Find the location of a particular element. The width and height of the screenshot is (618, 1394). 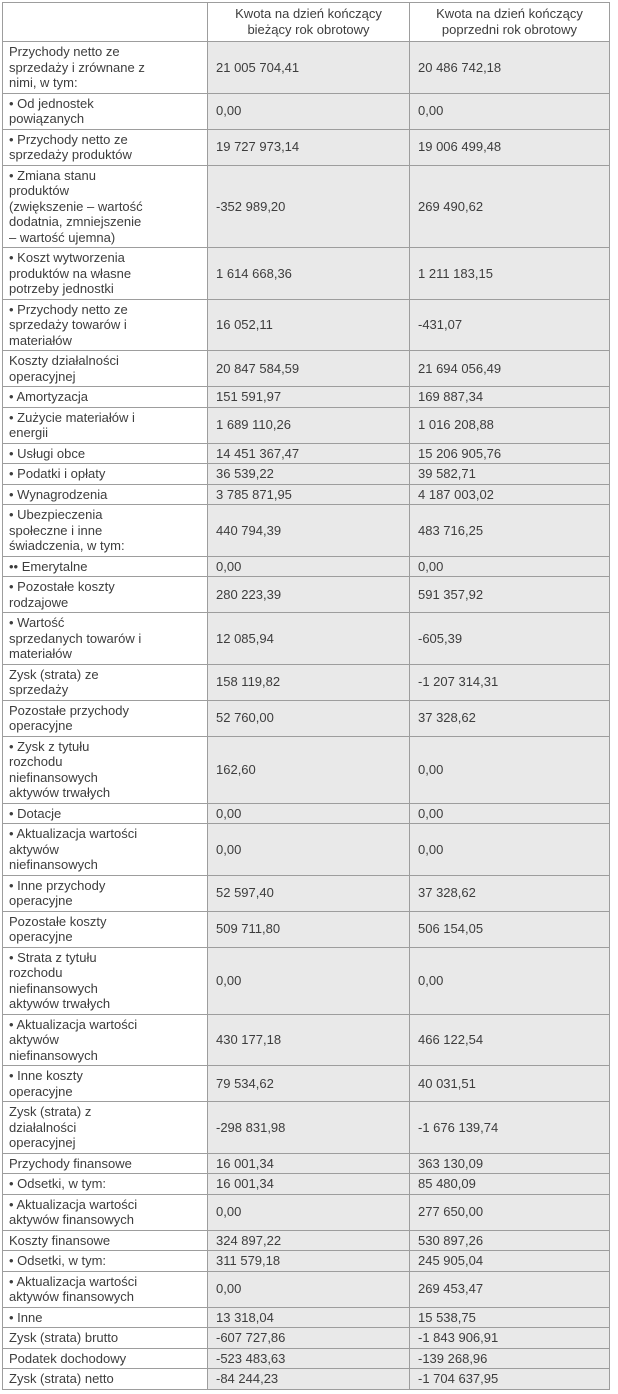

current-year-value-cell: -298 831,98 is located at coordinates (308, 1127).